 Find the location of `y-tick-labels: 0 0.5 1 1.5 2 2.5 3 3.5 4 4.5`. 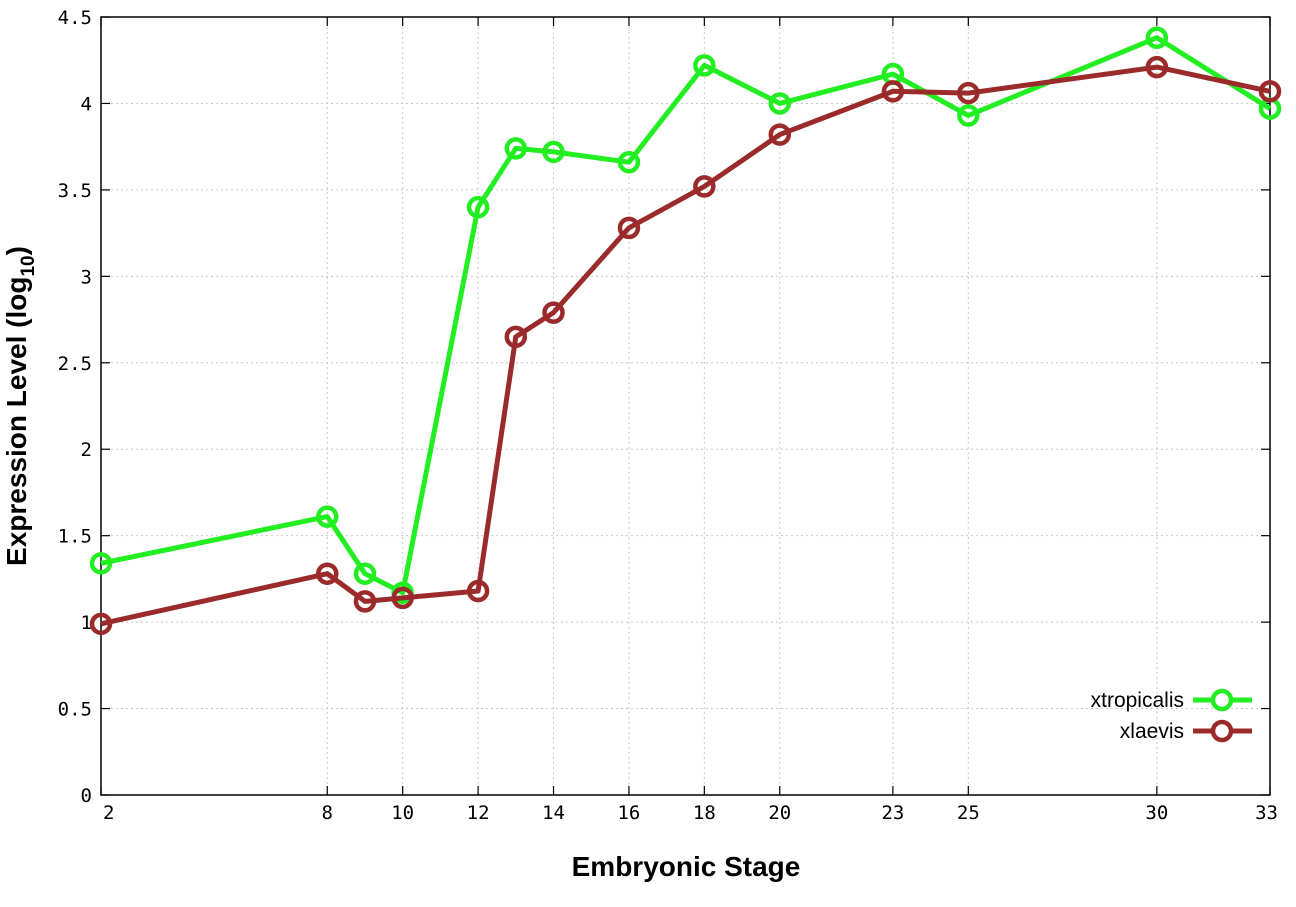

y-tick-labels: 0 0.5 1 1.5 2 2.5 3 3.5 4 4.5 is located at coordinates (75, 407).